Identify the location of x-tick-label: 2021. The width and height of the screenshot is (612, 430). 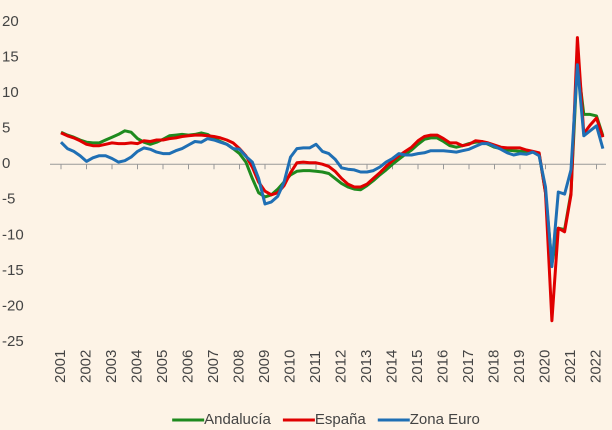
(570, 366).